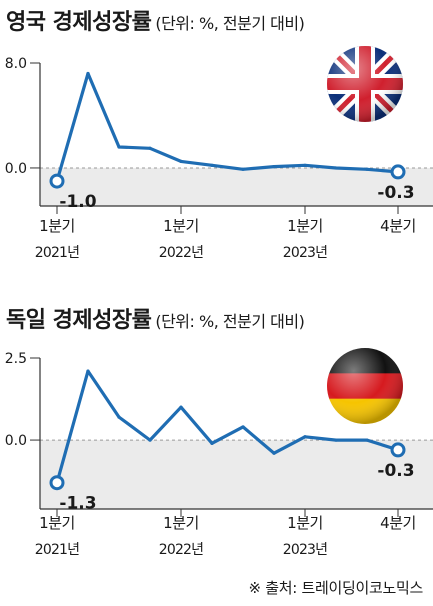  What do you see at coordinates (57, 550) in the screenshot?
I see `germany-xtick-year-label: 2021년` at bounding box center [57, 550].